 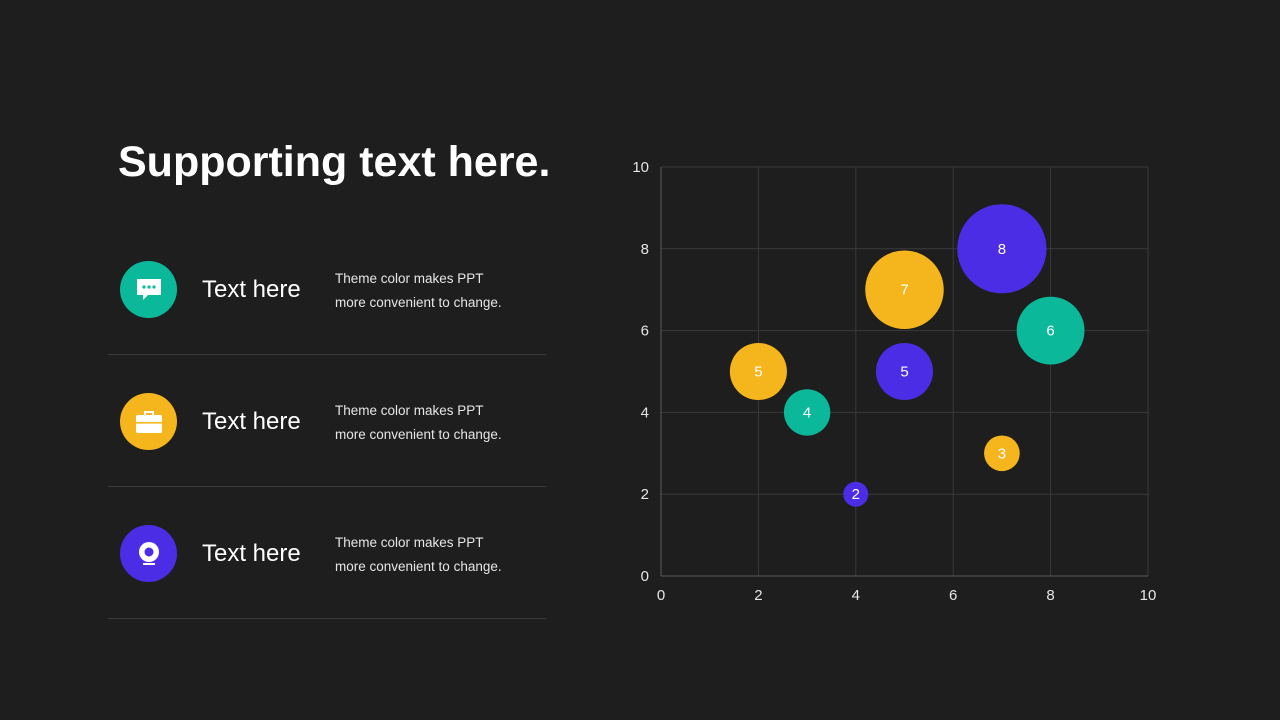 What do you see at coordinates (334, 162) in the screenshot?
I see `slide-title: Supporting text here.` at bounding box center [334, 162].